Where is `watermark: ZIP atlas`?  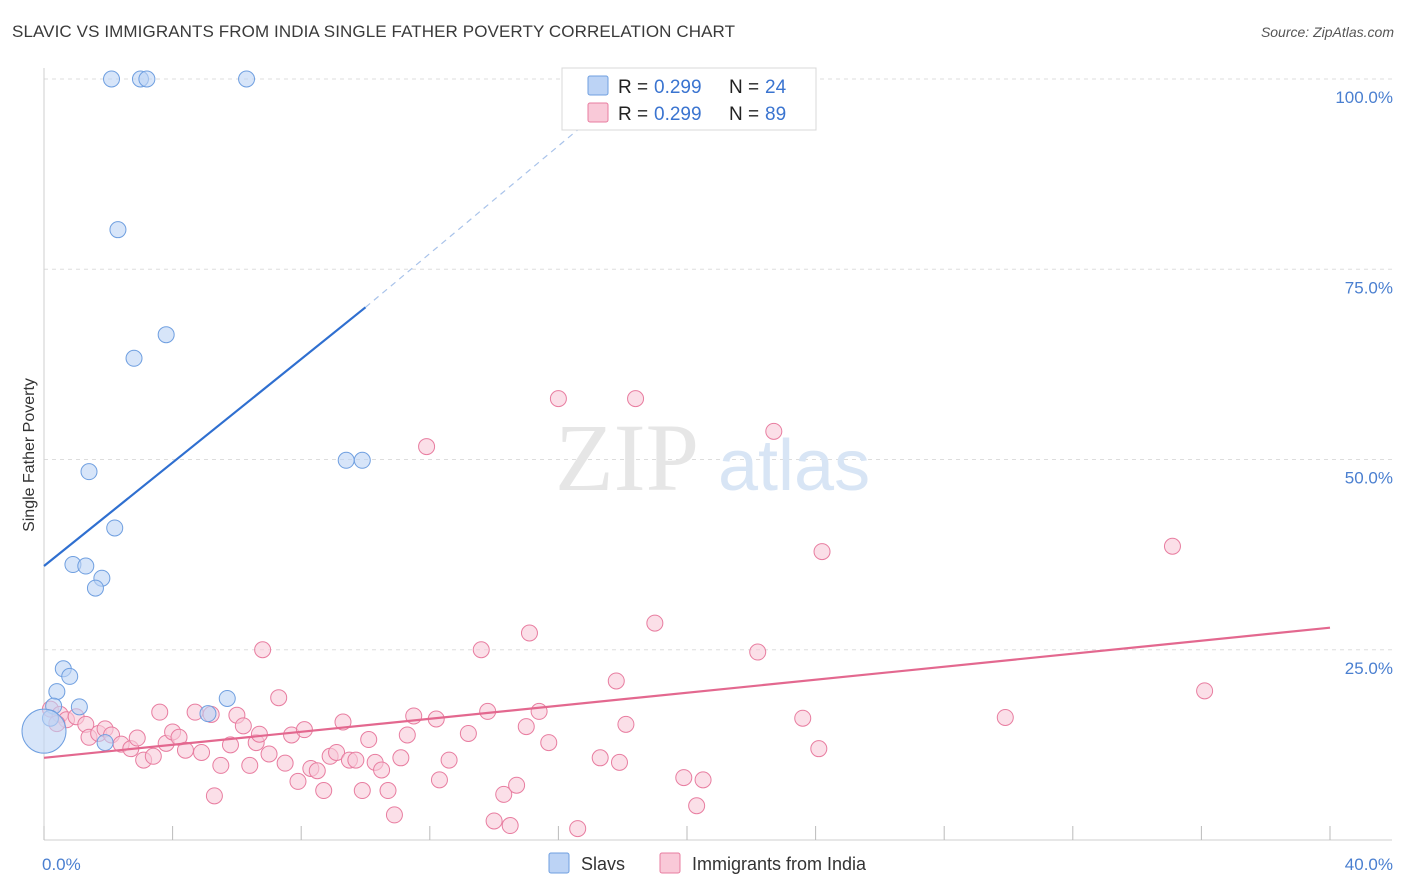 watermark: ZIP atlas is located at coordinates (712, 457).